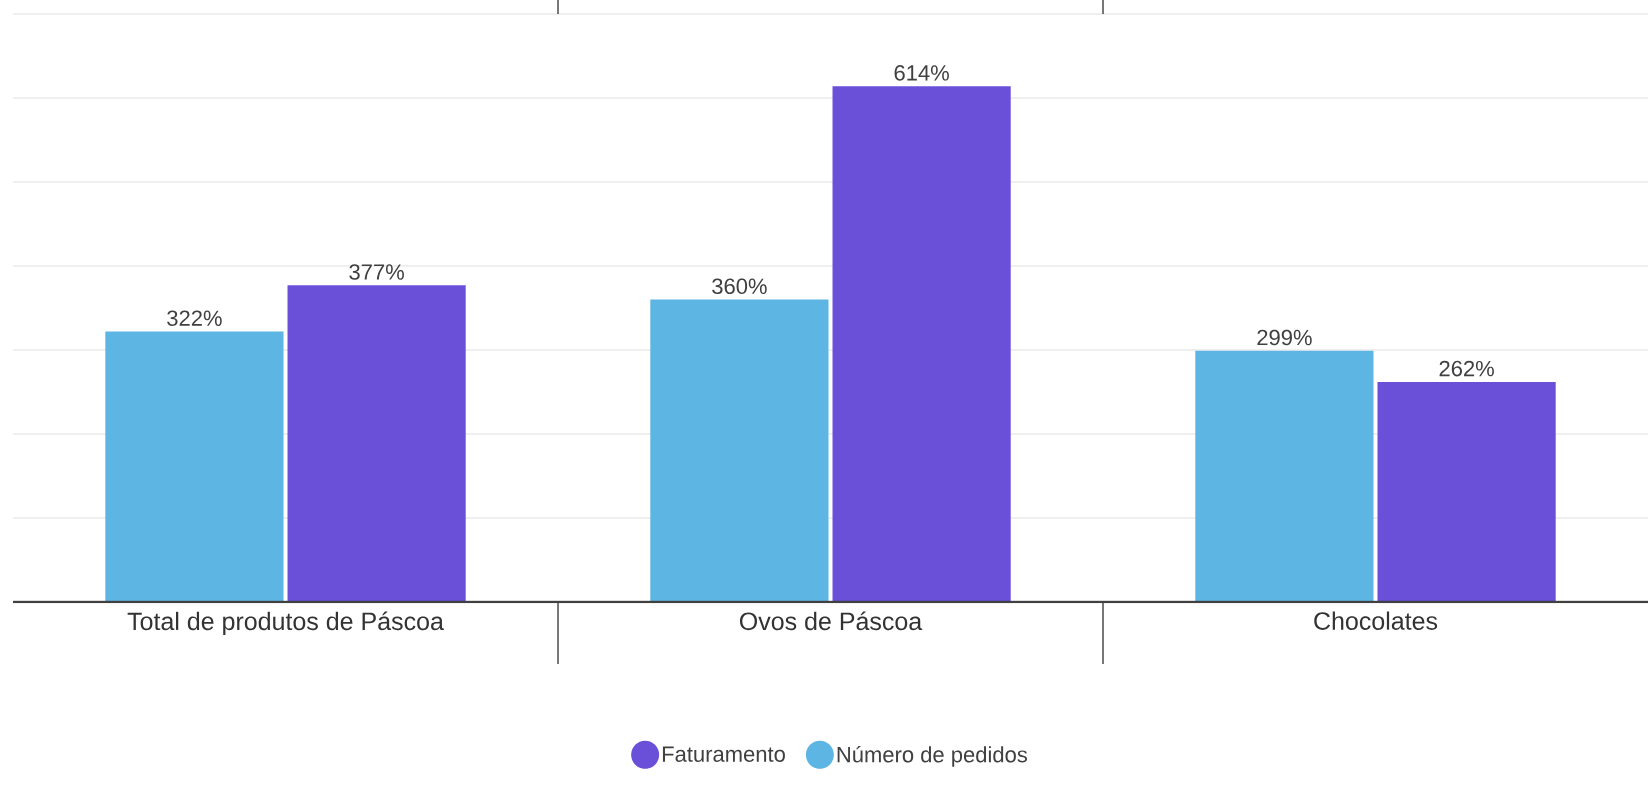 This screenshot has height=791, width=1648. I want to click on x-tick-label: Chocolates, so click(1376, 620).